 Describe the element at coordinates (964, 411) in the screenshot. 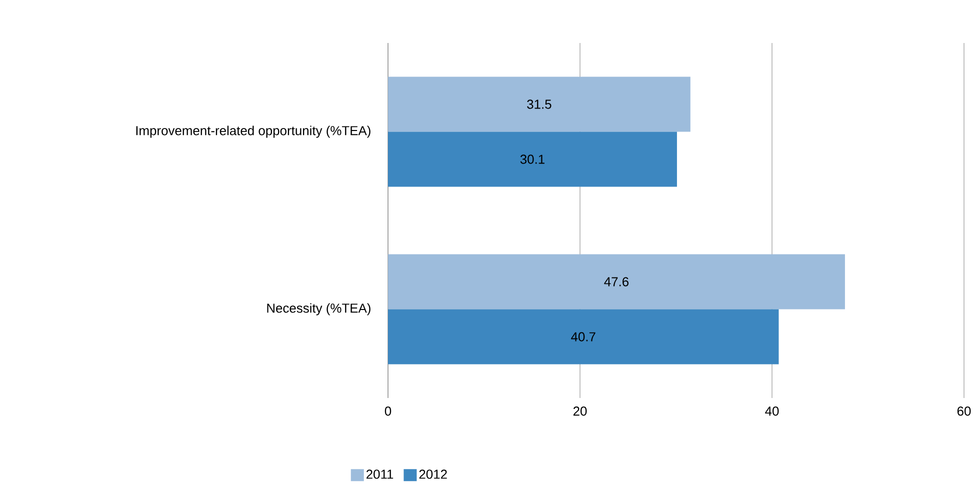

I see `x-tick-label: 60` at that location.